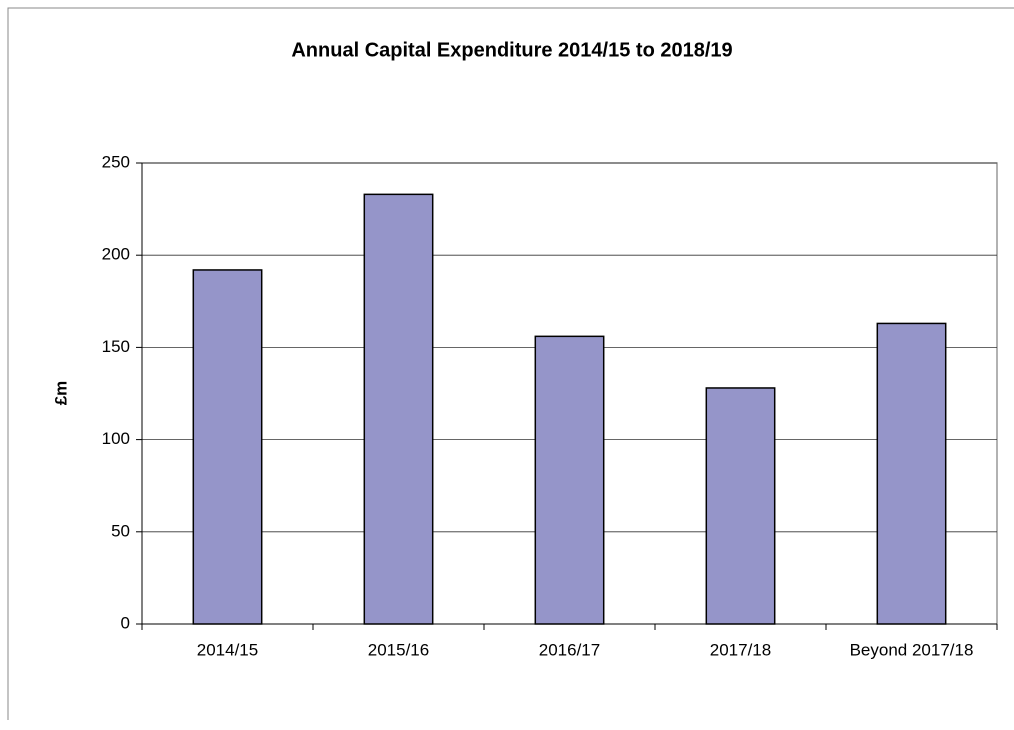 This screenshot has width=1014, height=730. Describe the element at coordinates (116, 161) in the screenshot. I see `y-tick-label: 250` at that location.